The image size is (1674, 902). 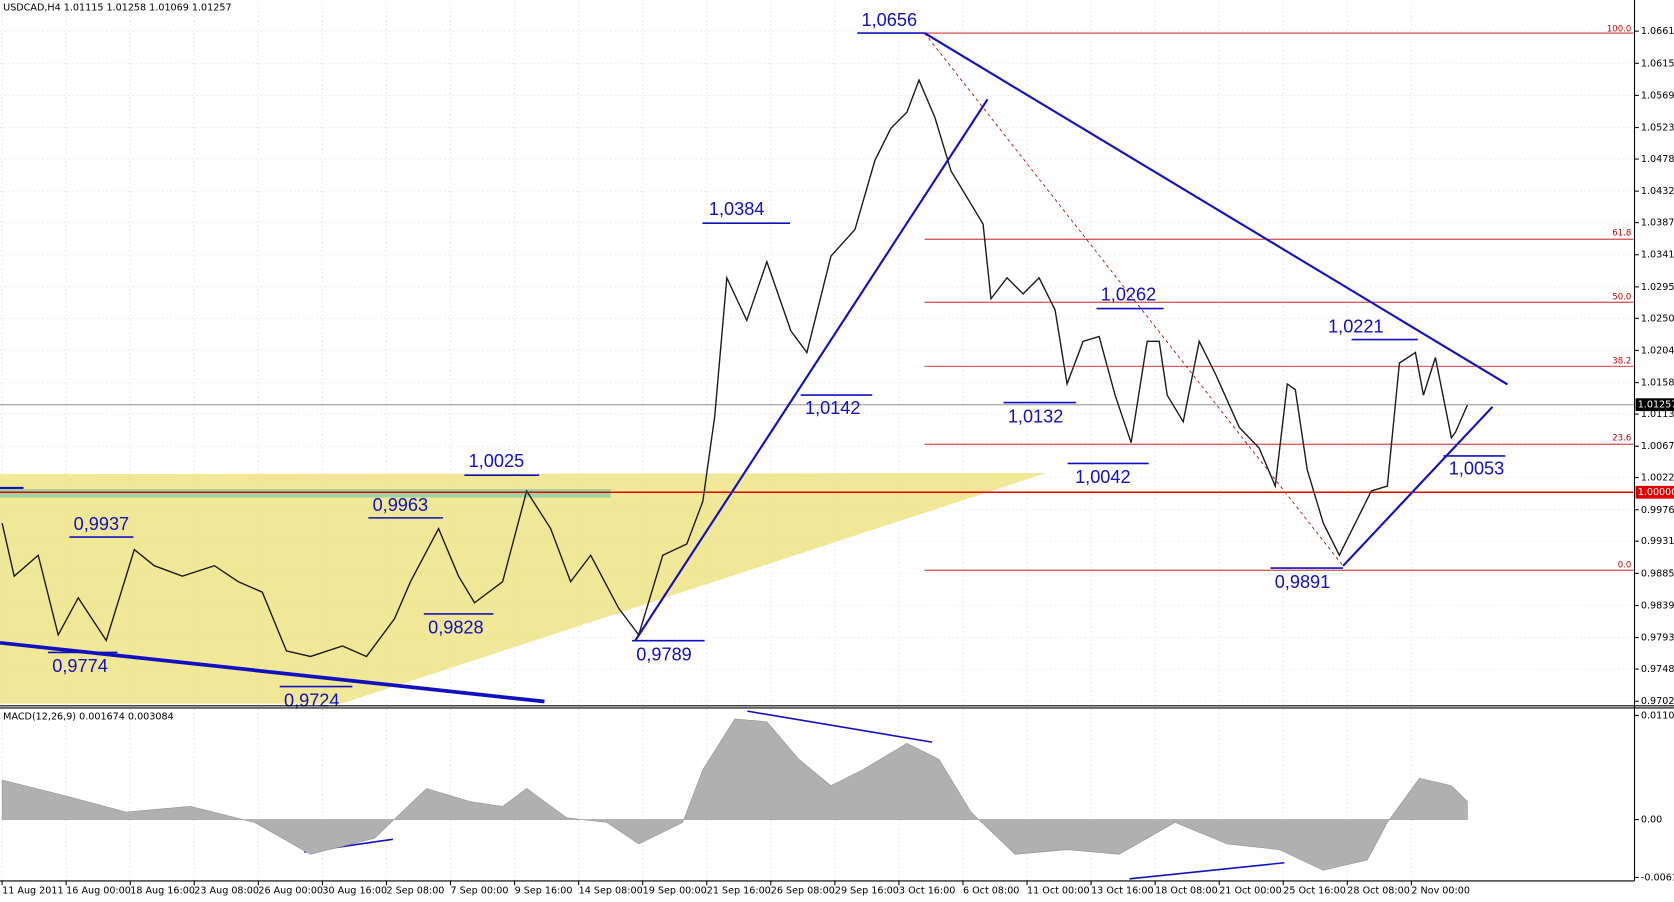 What do you see at coordinates (1378, 891) in the screenshot?
I see `x-tick-label: 28 Oct 08:00` at bounding box center [1378, 891].